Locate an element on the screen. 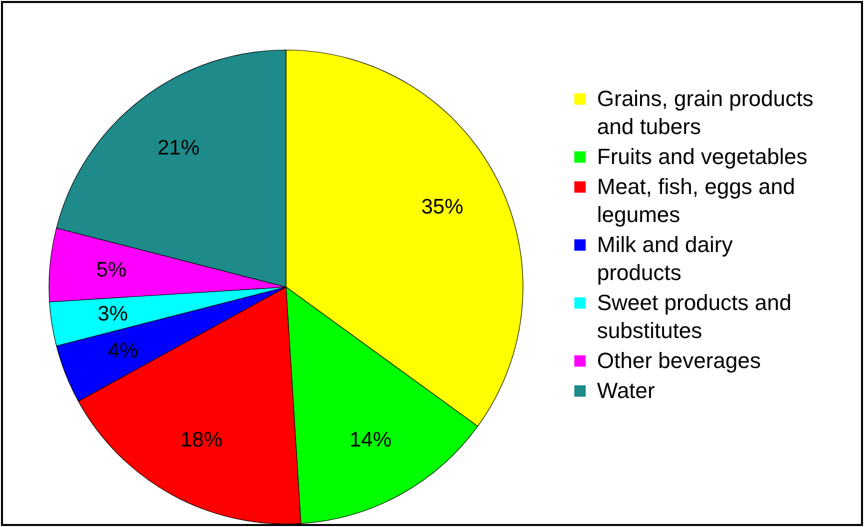 The height and width of the screenshot is (527, 864). legend-label: Milk and dairy products is located at coordinates (665, 258).